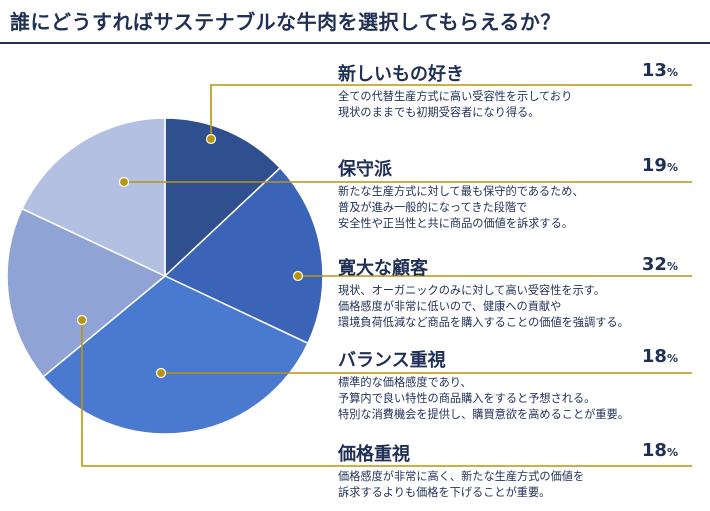  I want to click on leader-line, so click(451, 111).